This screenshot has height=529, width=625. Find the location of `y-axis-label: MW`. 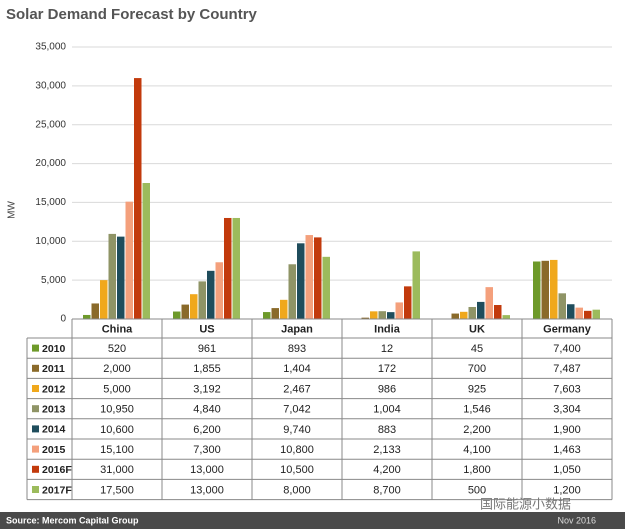

y-axis-label: MW is located at coordinates (12, 210).